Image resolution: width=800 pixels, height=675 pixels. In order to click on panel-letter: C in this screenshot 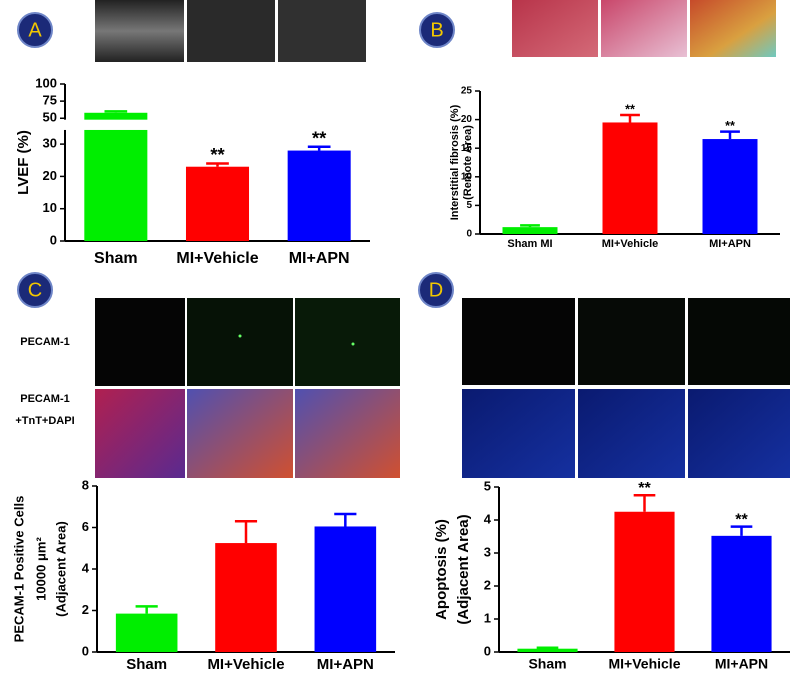, I will do `click(35, 290)`.